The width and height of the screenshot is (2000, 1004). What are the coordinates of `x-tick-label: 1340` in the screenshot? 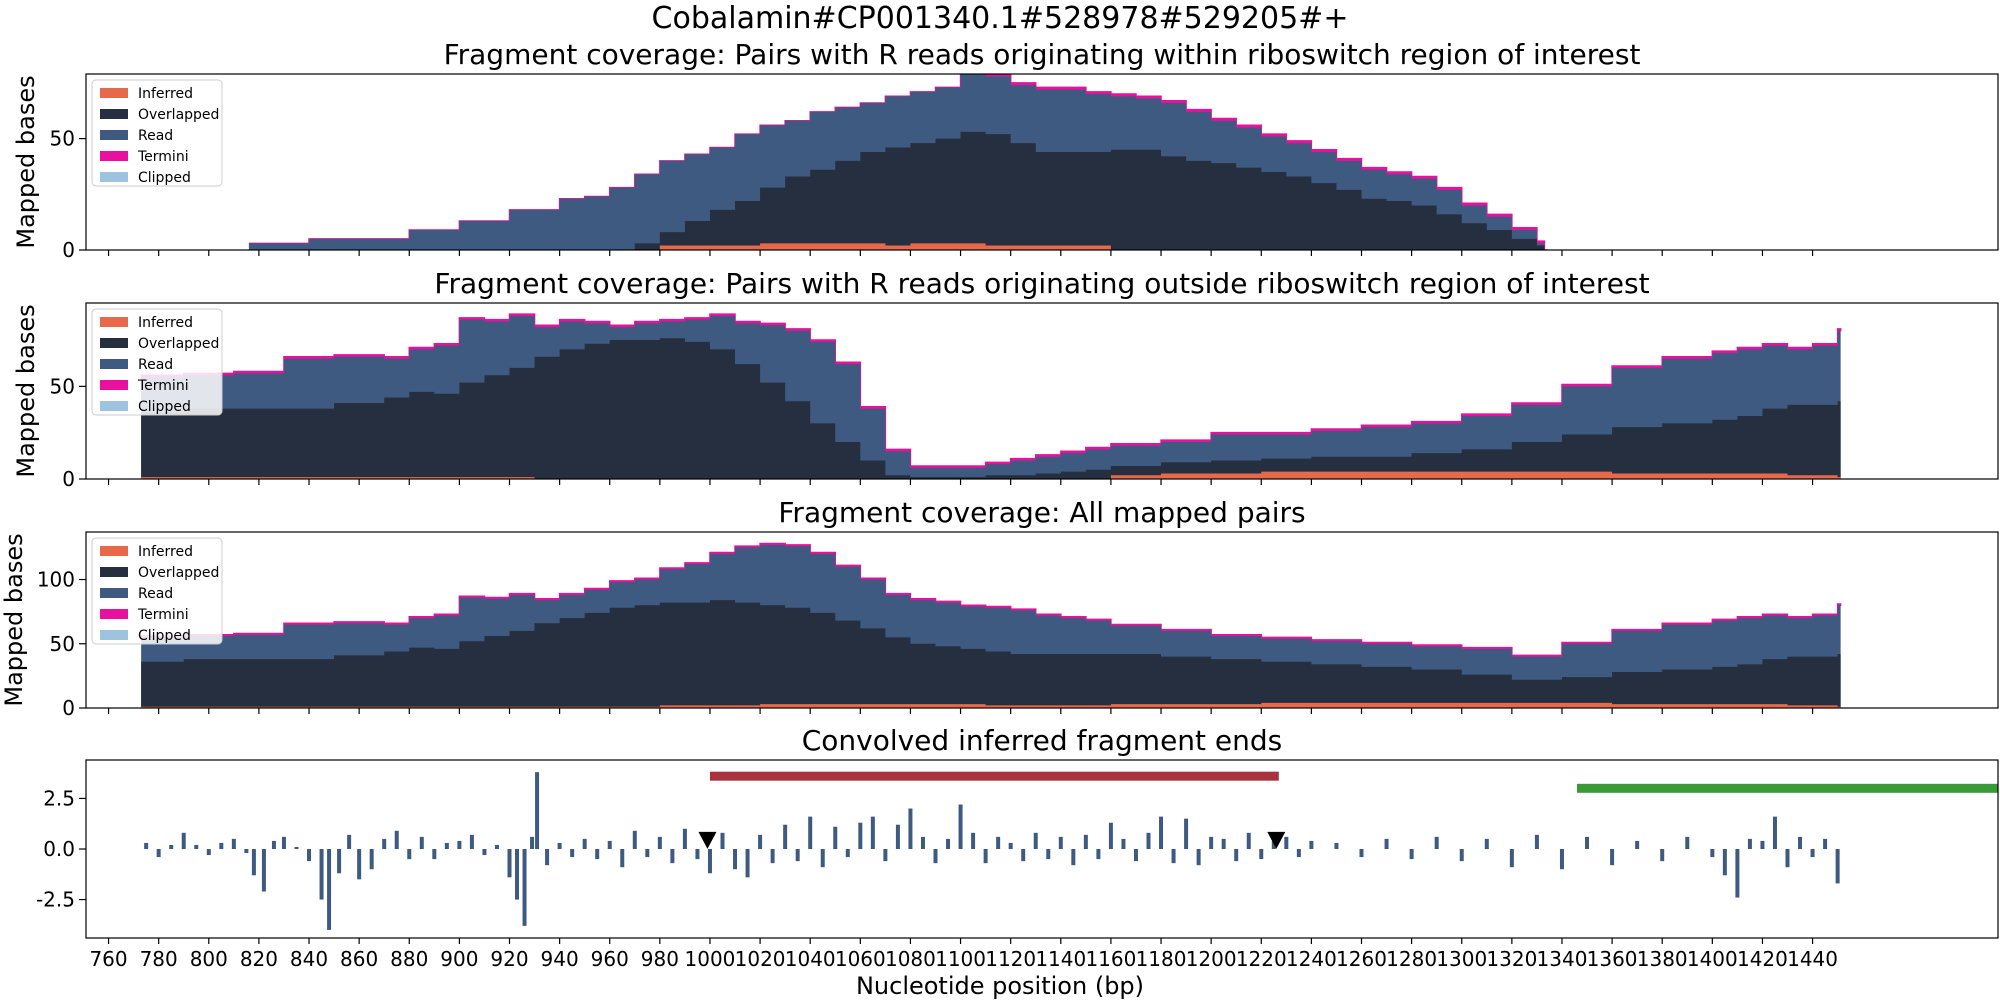 It's located at (1562, 959).